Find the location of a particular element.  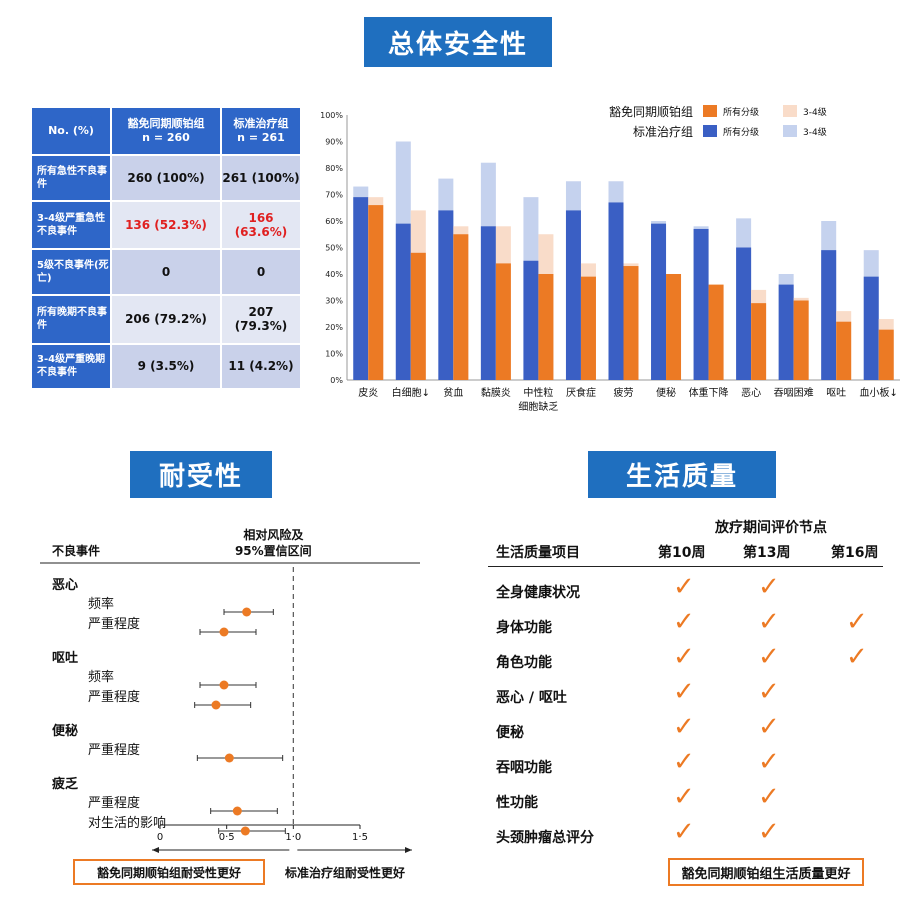

qol-row-label: 性功能 is located at coordinates (517, 803).